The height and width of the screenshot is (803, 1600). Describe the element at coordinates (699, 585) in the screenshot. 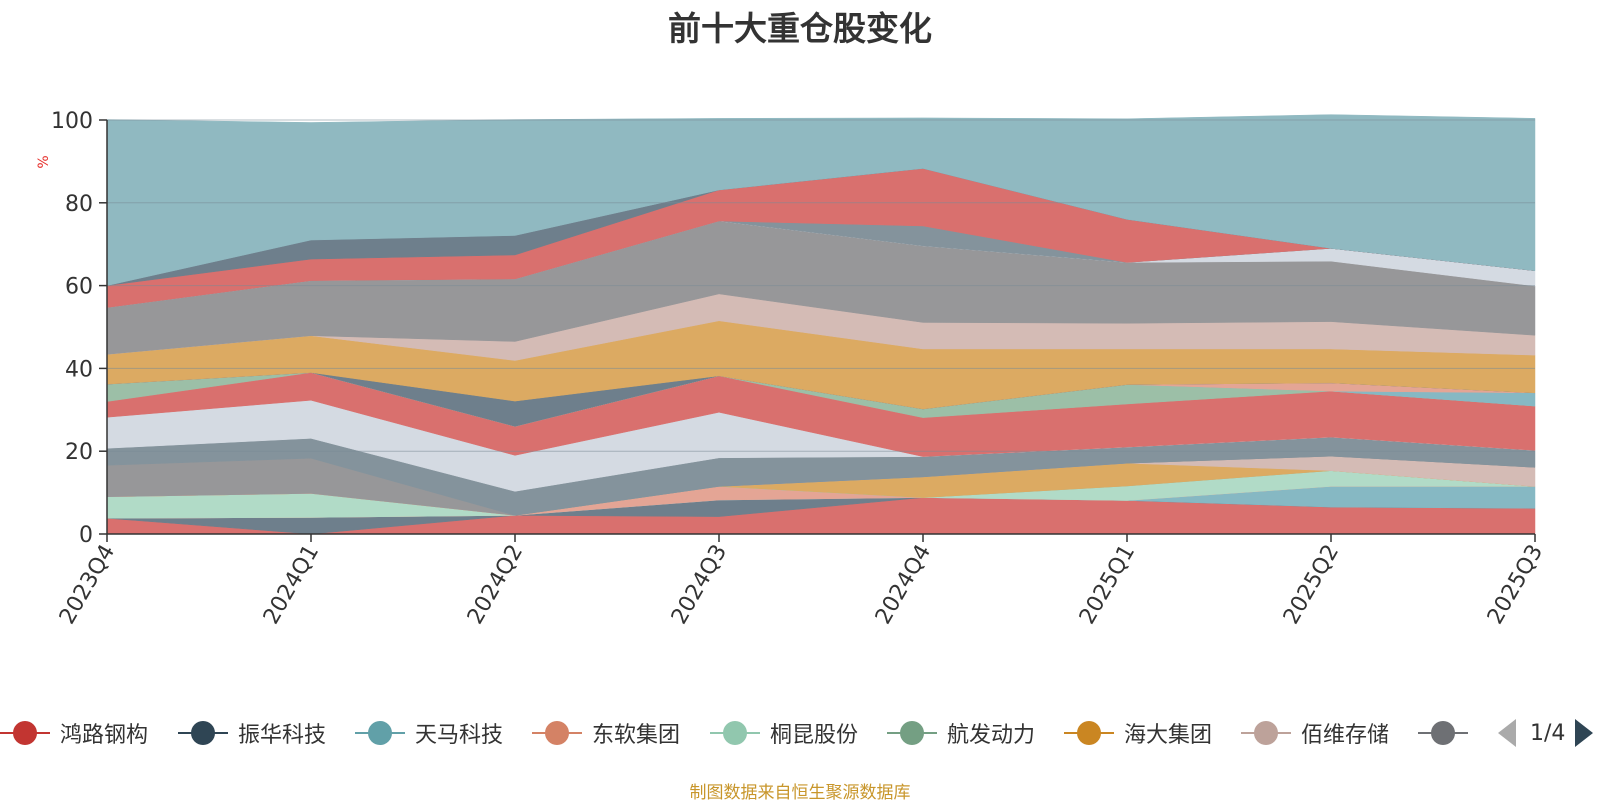

I see `x-tick-label: 2024Q3` at that location.